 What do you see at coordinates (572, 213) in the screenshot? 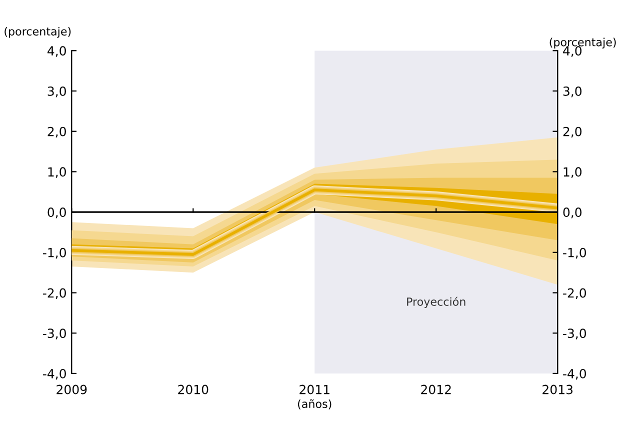
I see `y2-tick-label: 0,0` at bounding box center [572, 213].